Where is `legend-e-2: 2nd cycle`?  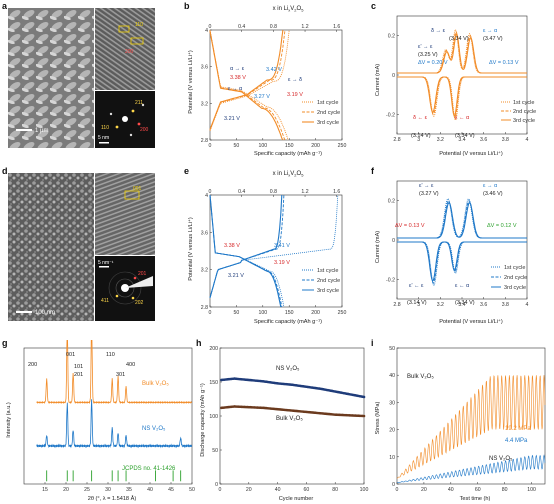
legend-e-2: 2nd cycle is located at coordinates (328, 281).